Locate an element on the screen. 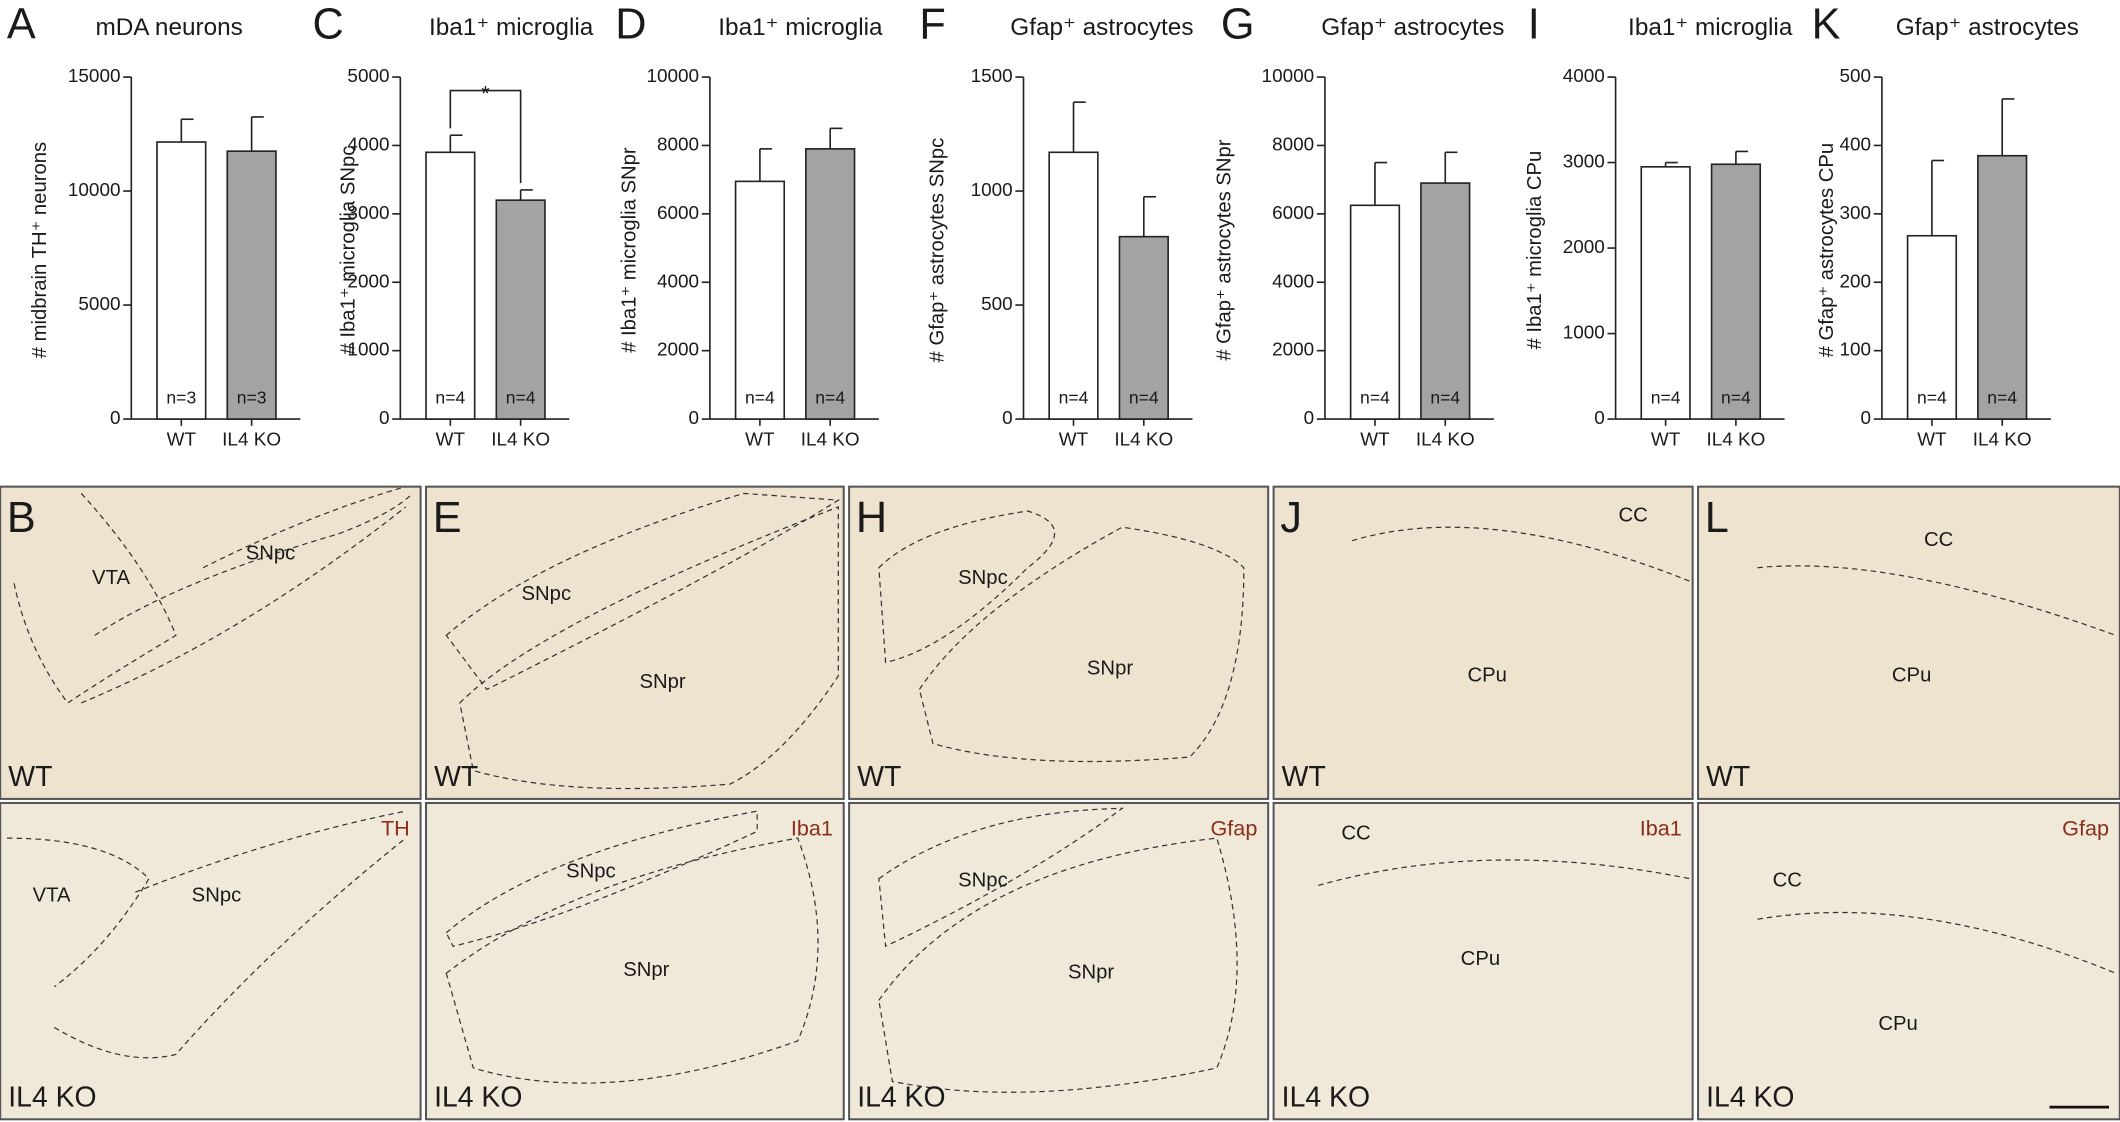 This screenshot has width=2120, height=1122. chart-title: mDA neurons is located at coordinates (168, 27).